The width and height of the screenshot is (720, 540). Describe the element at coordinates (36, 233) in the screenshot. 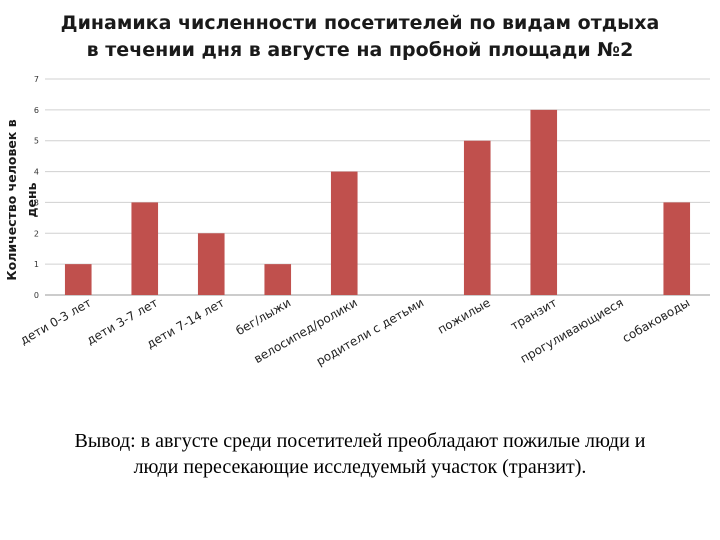

I see `y-tick-label: 2` at that location.